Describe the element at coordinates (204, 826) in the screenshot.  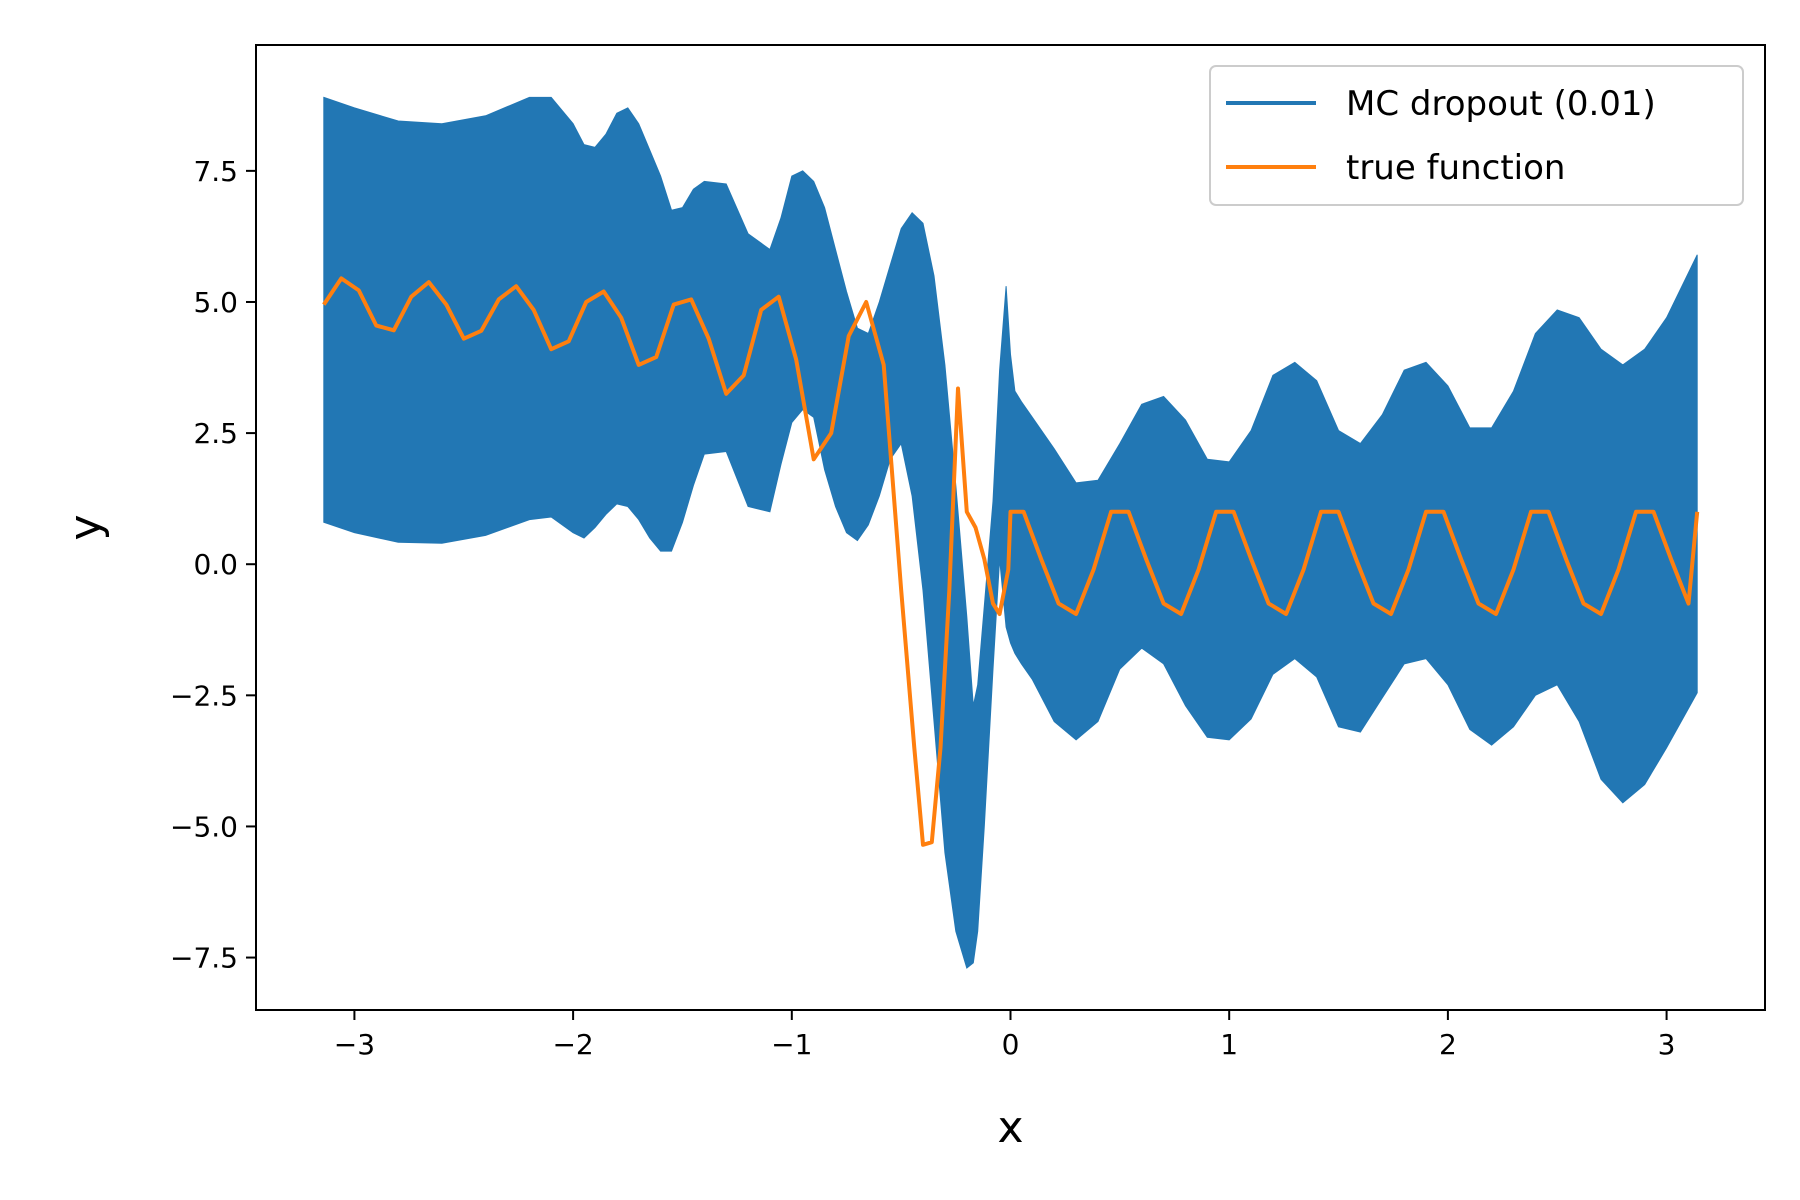
I see `y-tick-label: −5.0` at that location.